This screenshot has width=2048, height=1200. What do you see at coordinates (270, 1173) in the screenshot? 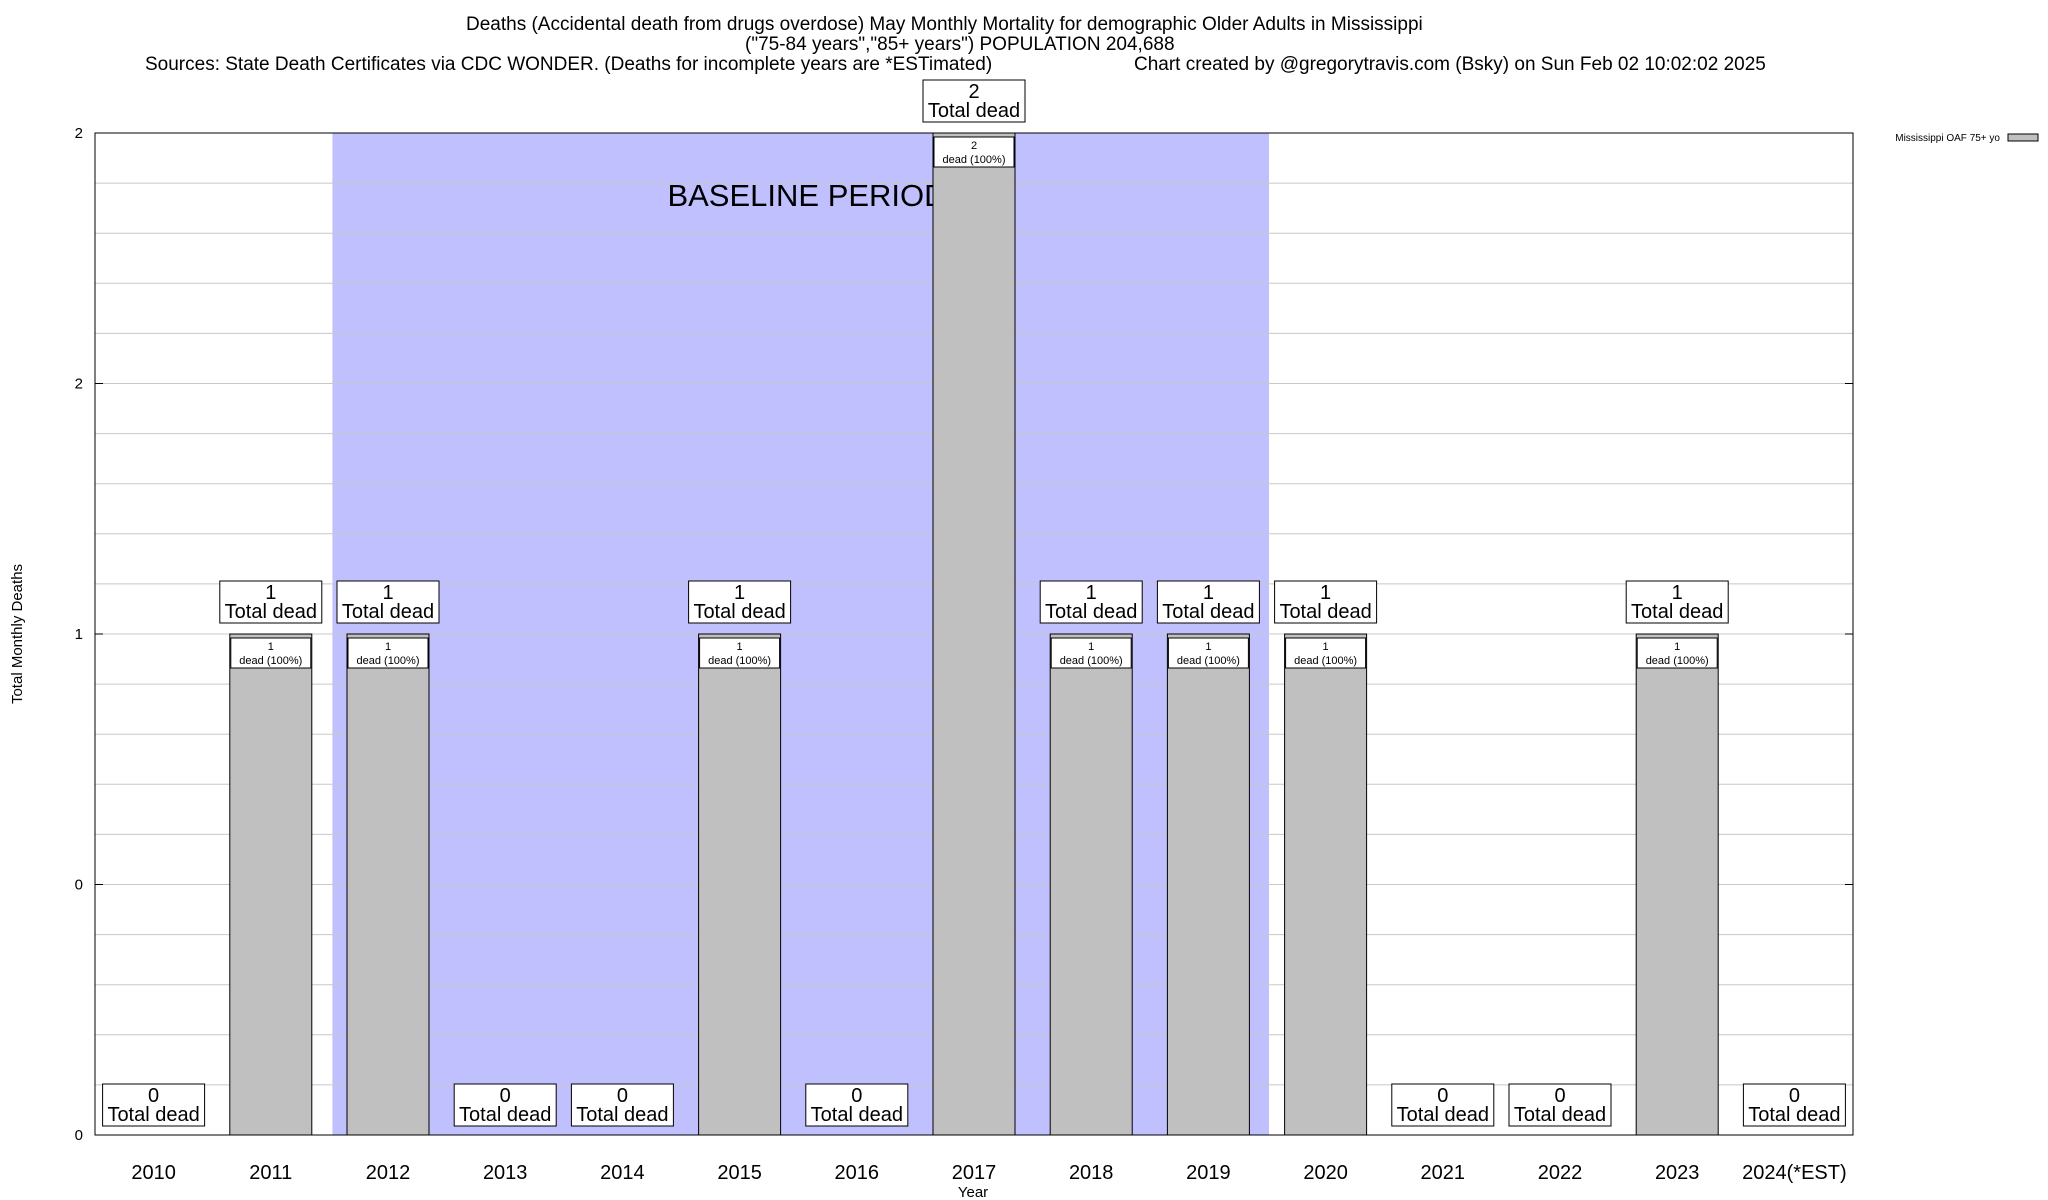
I see `x-tick-label: 2011` at bounding box center [270, 1173].